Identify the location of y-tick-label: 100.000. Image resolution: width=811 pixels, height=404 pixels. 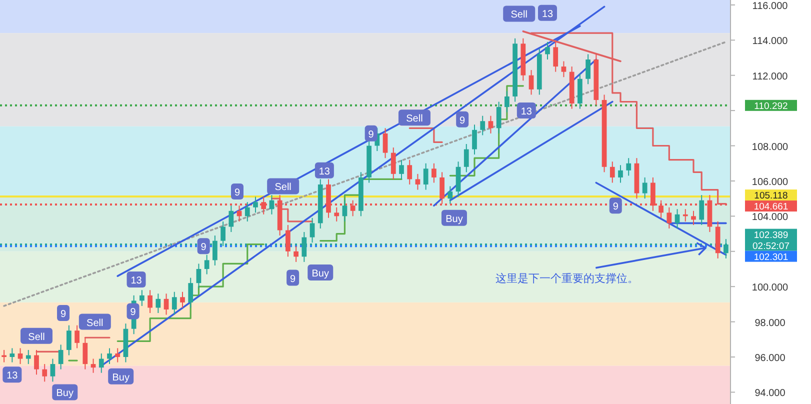
(770, 288).